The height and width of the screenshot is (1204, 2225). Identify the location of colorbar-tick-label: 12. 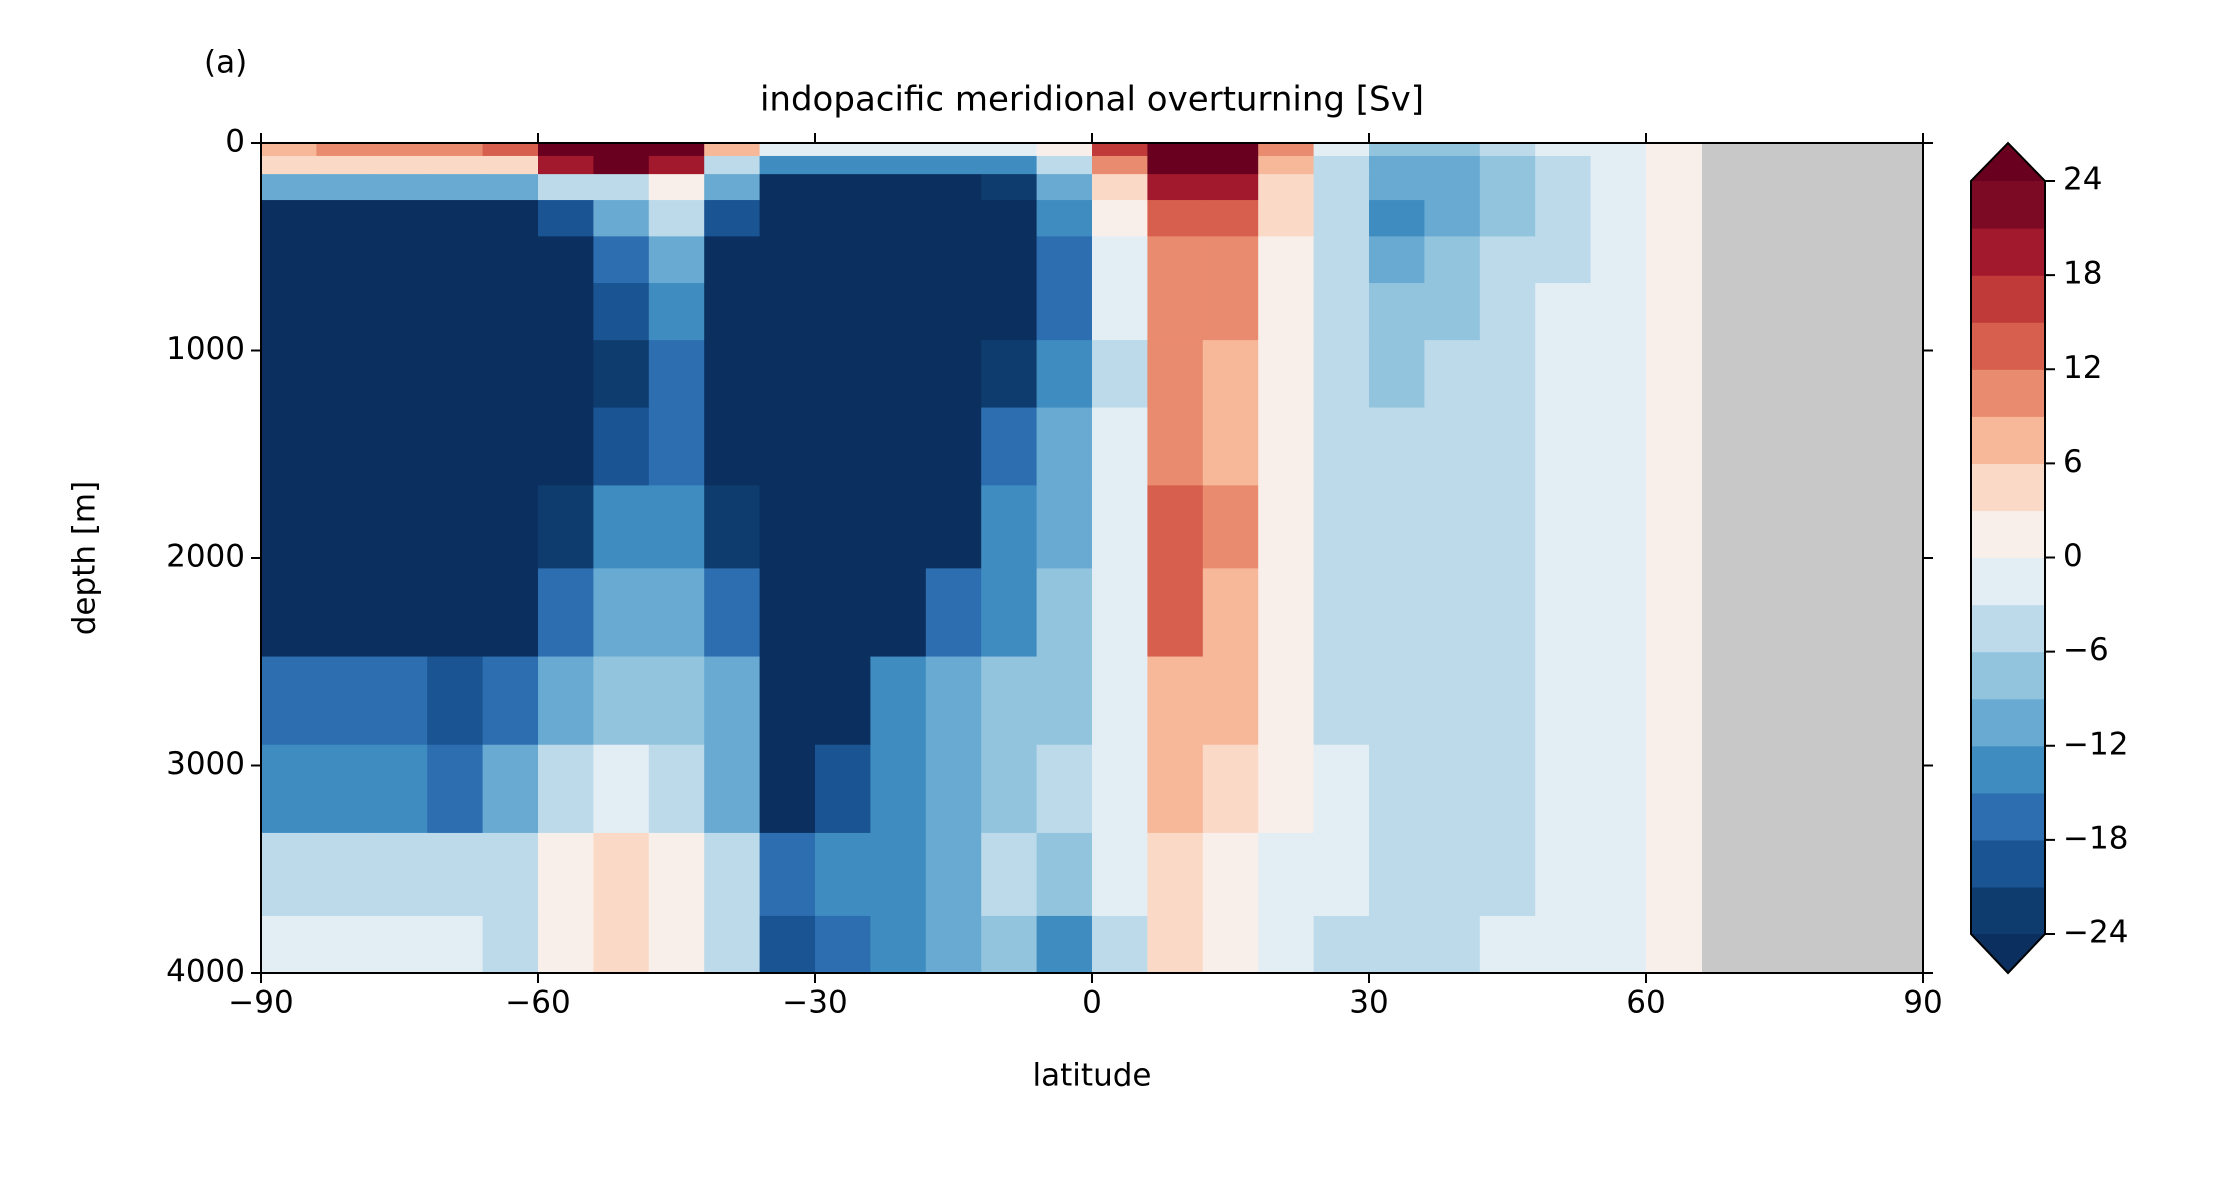
(2082, 368).